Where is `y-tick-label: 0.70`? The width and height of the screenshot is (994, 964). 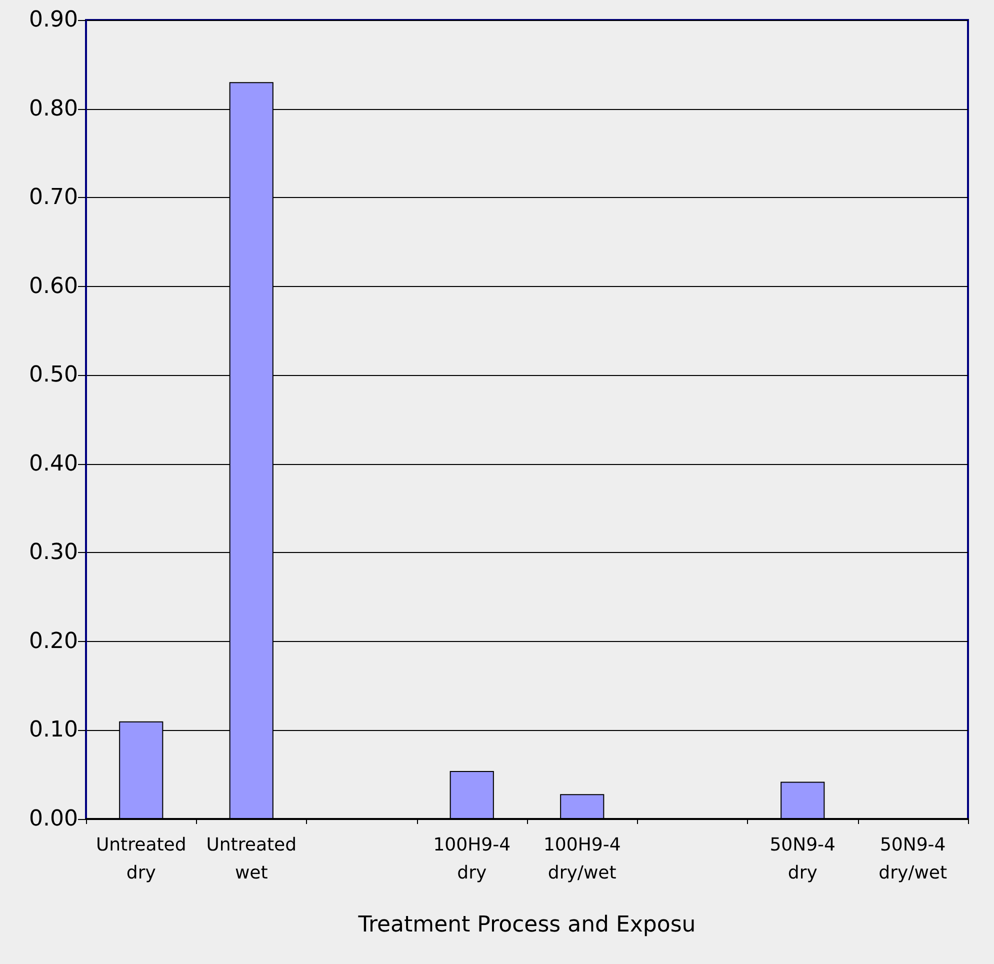 y-tick-label: 0.70 is located at coordinates (53, 197).